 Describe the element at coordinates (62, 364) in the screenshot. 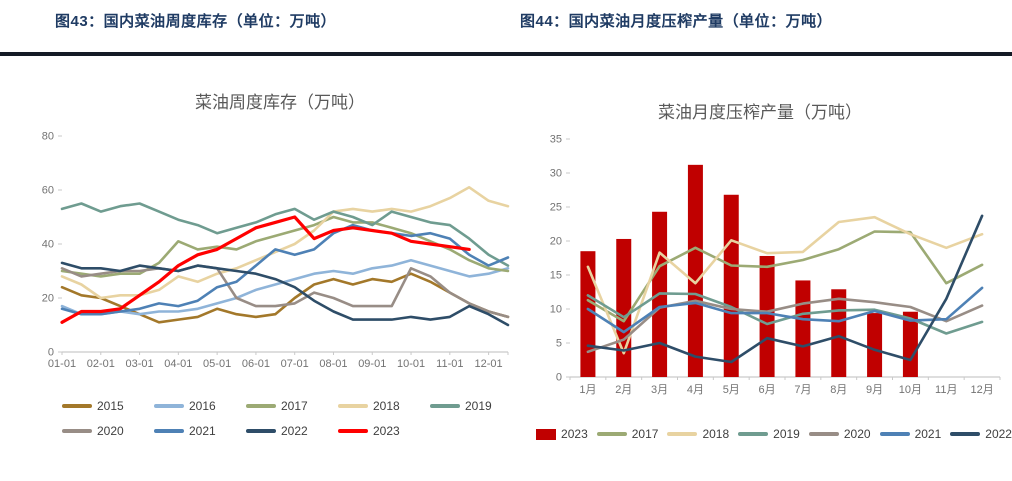

I see `svg-text: 01-01` at that location.